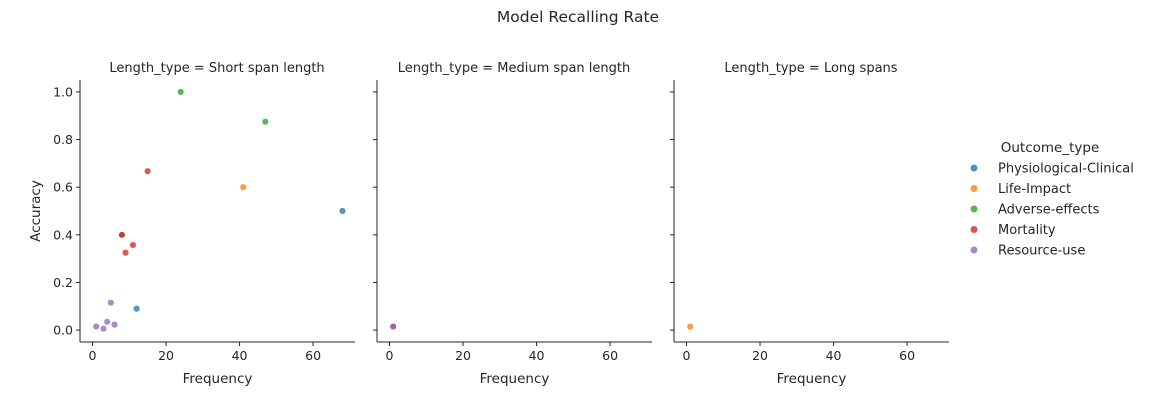 This screenshot has height=404, width=1155. Describe the element at coordinates (216, 68) in the screenshot. I see `facet-title: Length_type = Short span length` at that location.